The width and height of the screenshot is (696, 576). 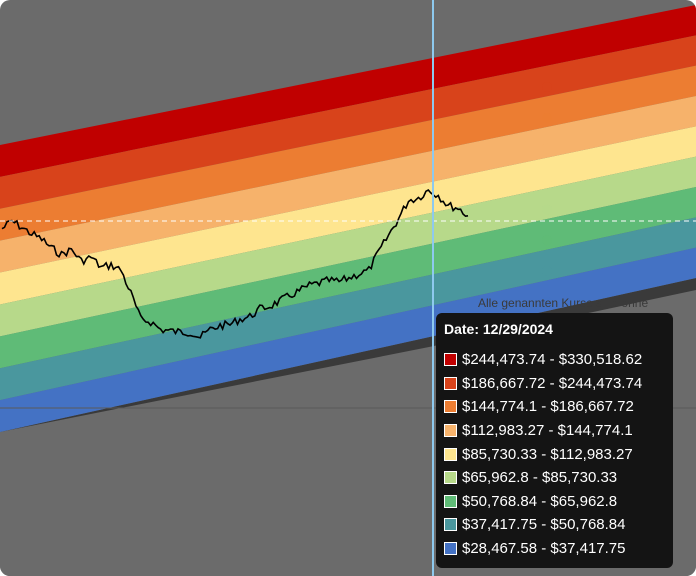 I want to click on tooltip-row: $65,962.8 - $85,730.33, so click(x=554, y=478).